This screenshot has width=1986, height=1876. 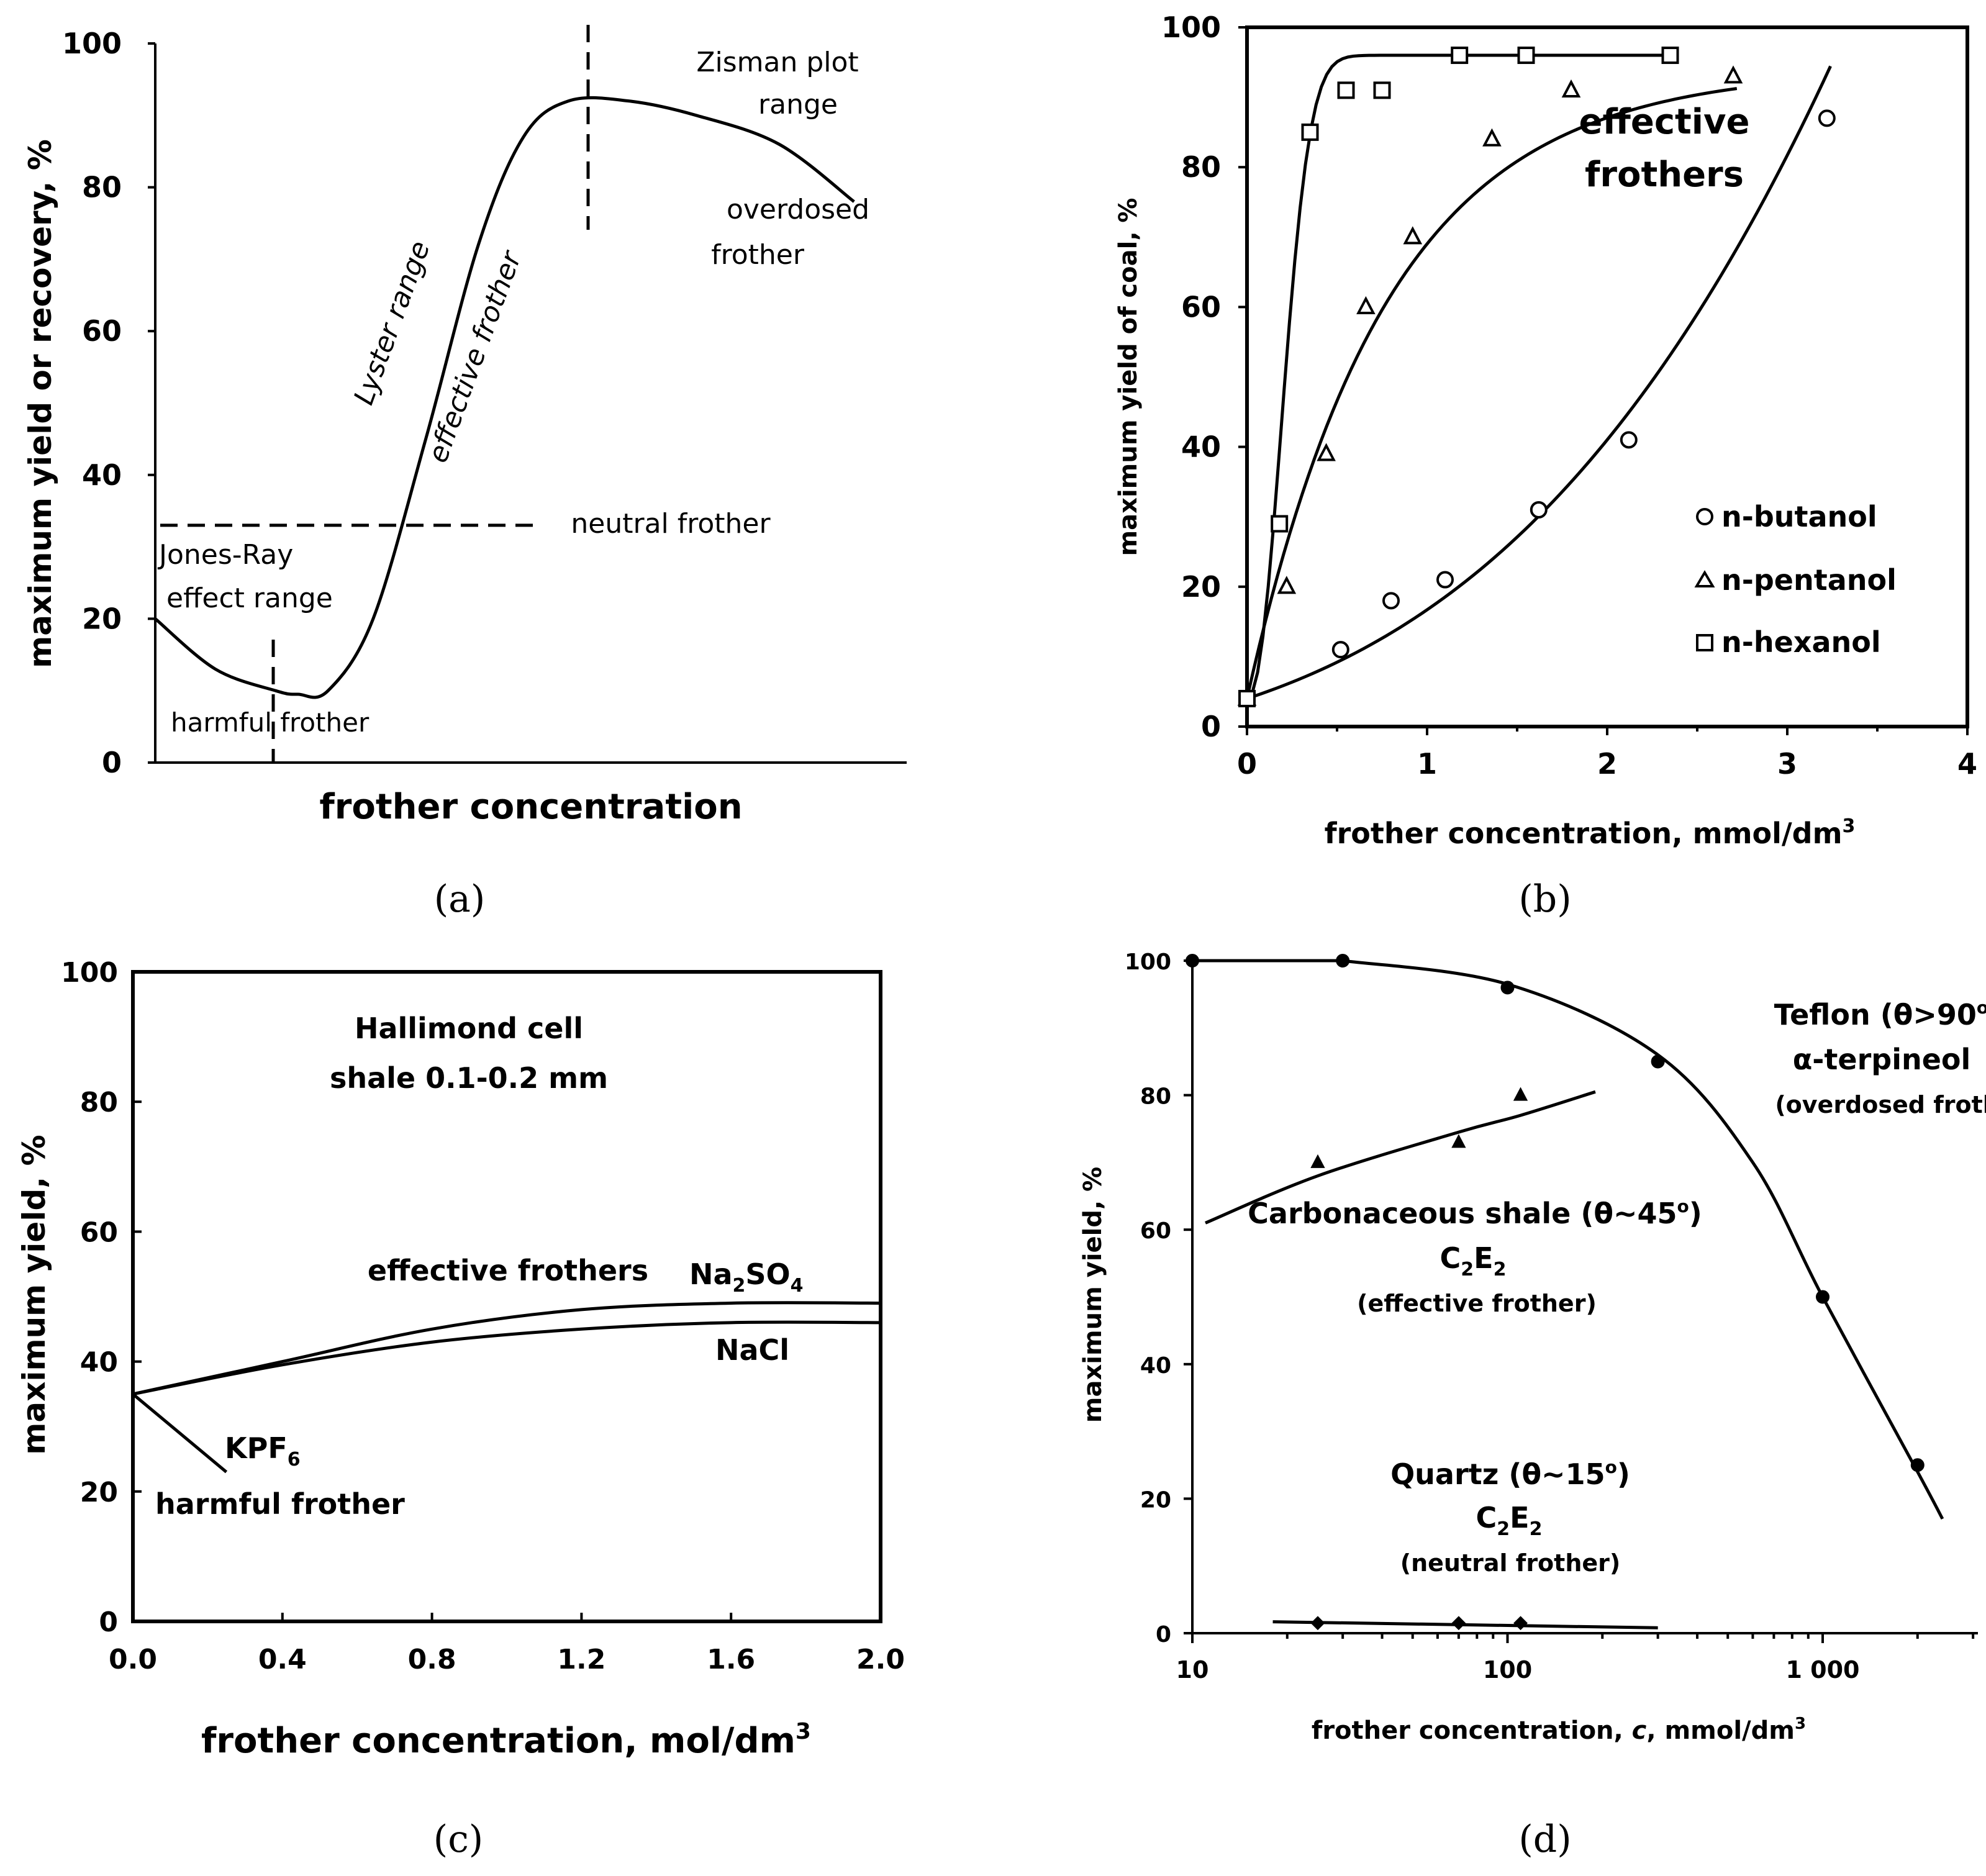 I want to click on c-kpf6-label: KPF6, so click(x=263, y=1450).